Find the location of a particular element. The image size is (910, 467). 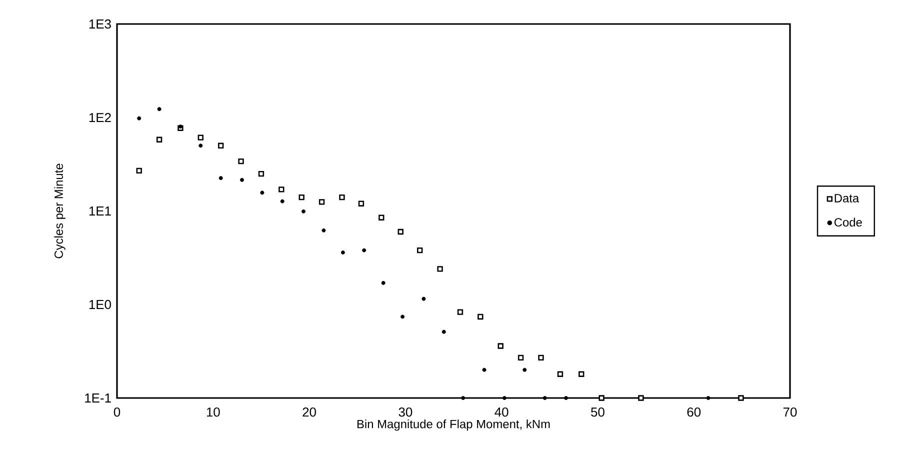

legend-label: Code is located at coordinates (848, 222).